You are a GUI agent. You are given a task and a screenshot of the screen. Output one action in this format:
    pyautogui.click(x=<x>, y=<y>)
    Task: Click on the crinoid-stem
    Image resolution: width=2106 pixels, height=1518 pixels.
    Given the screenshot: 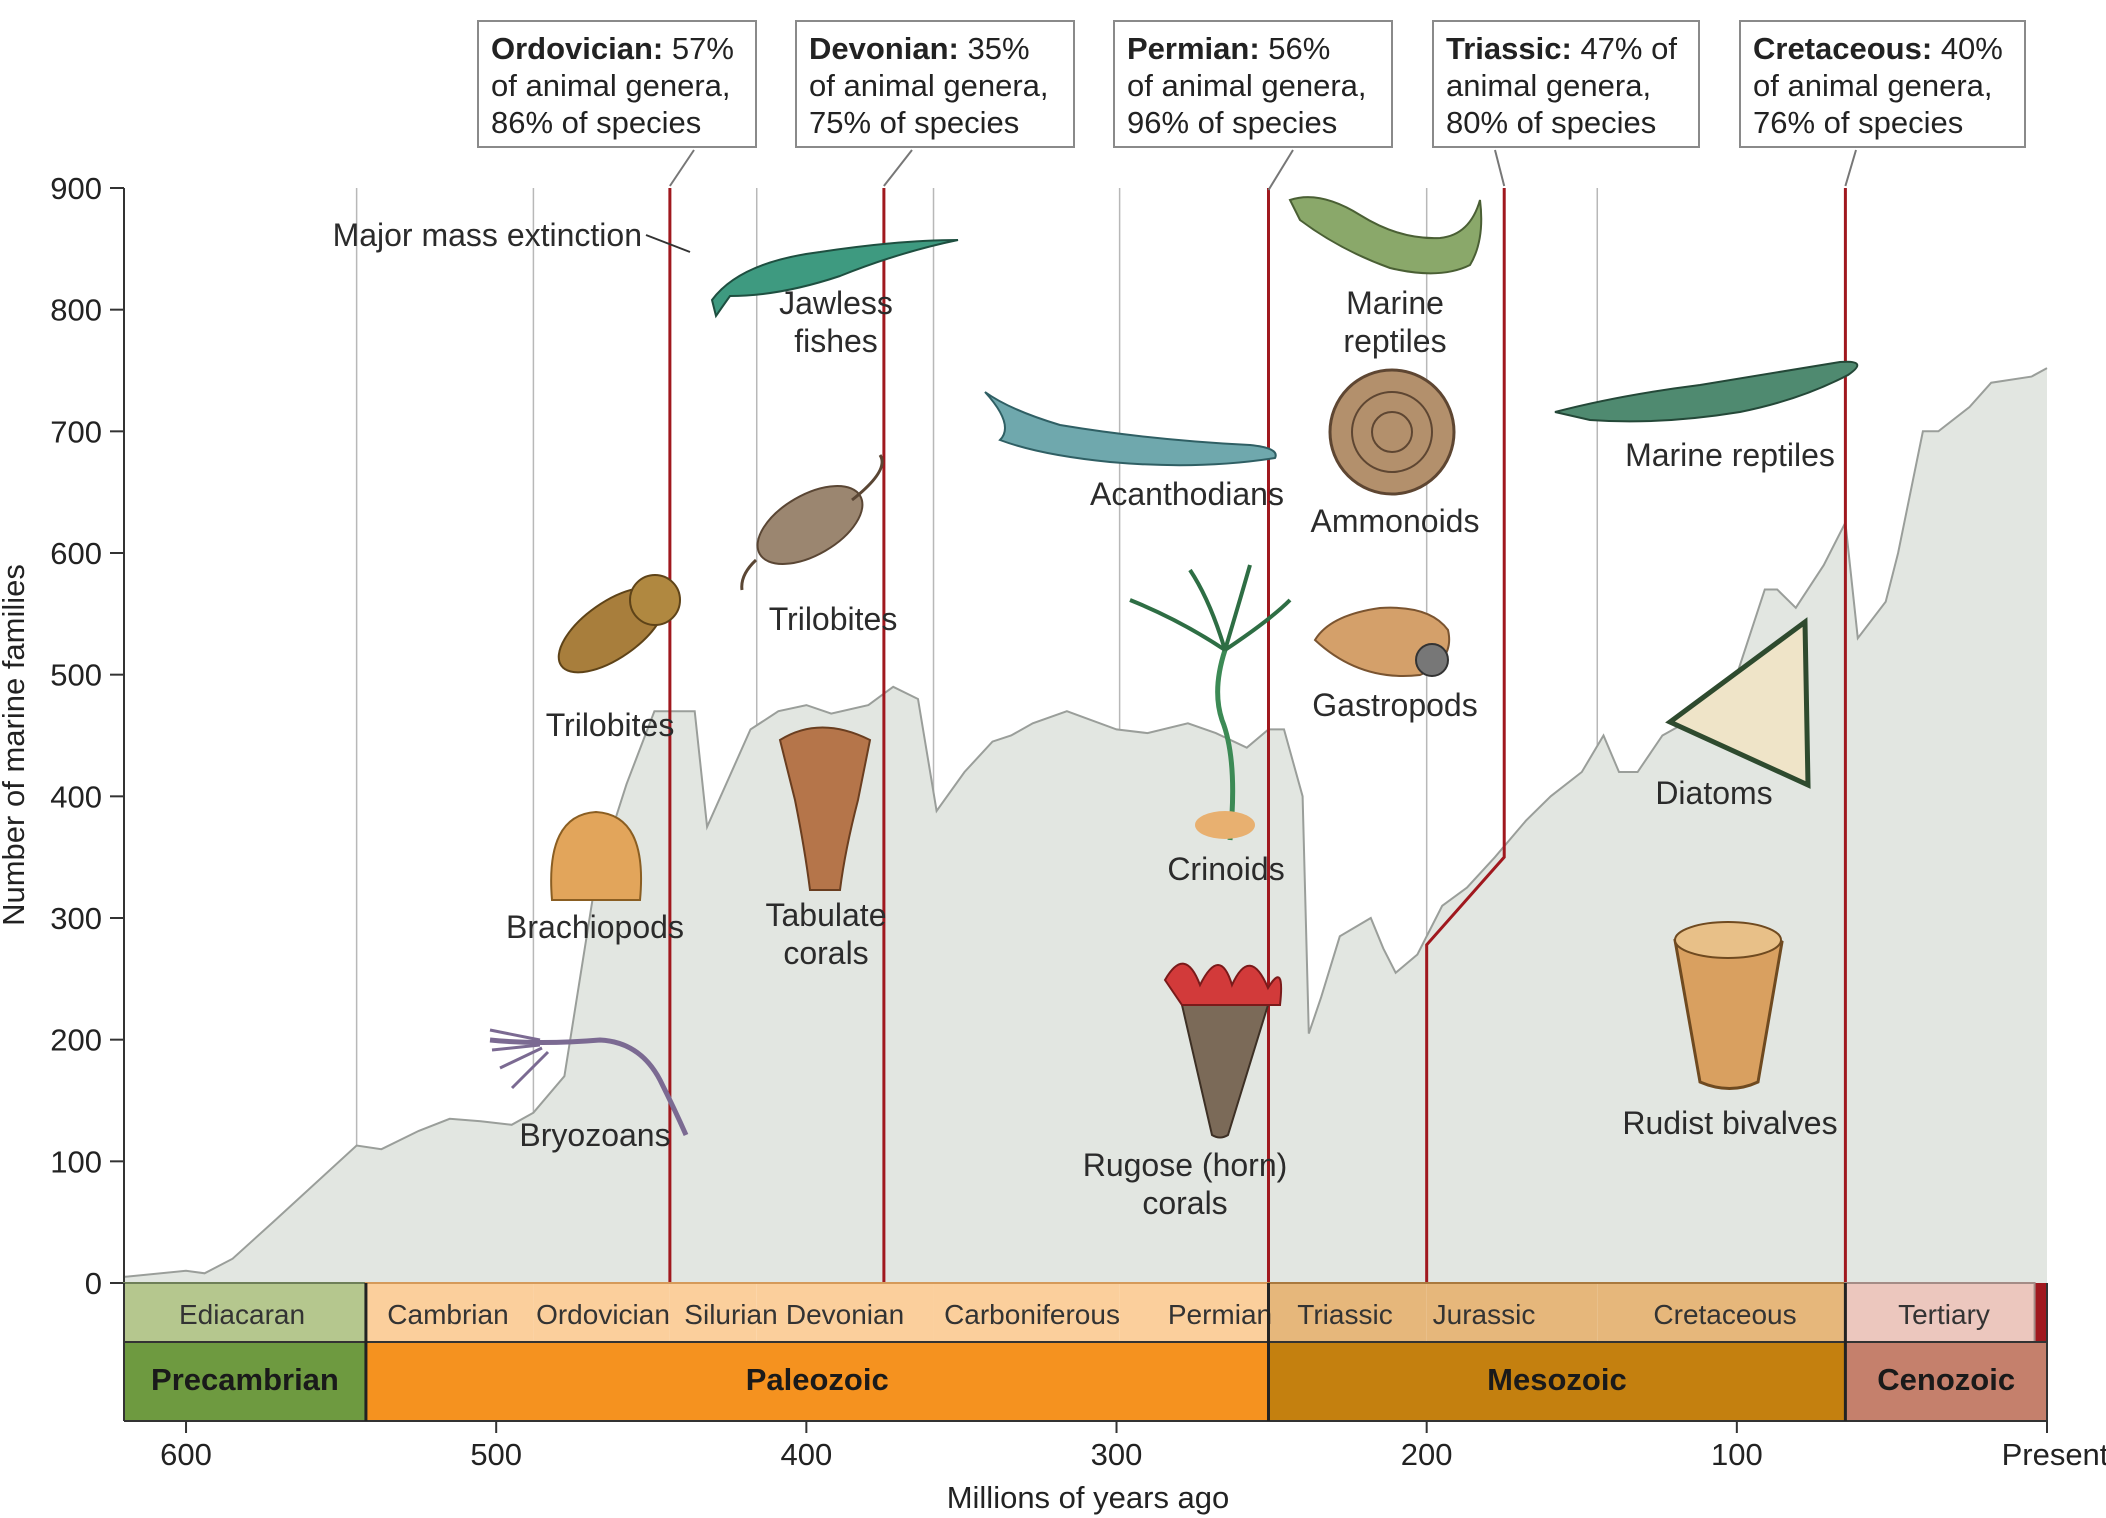 What is the action you would take?
    pyautogui.click(x=1225, y=745)
    